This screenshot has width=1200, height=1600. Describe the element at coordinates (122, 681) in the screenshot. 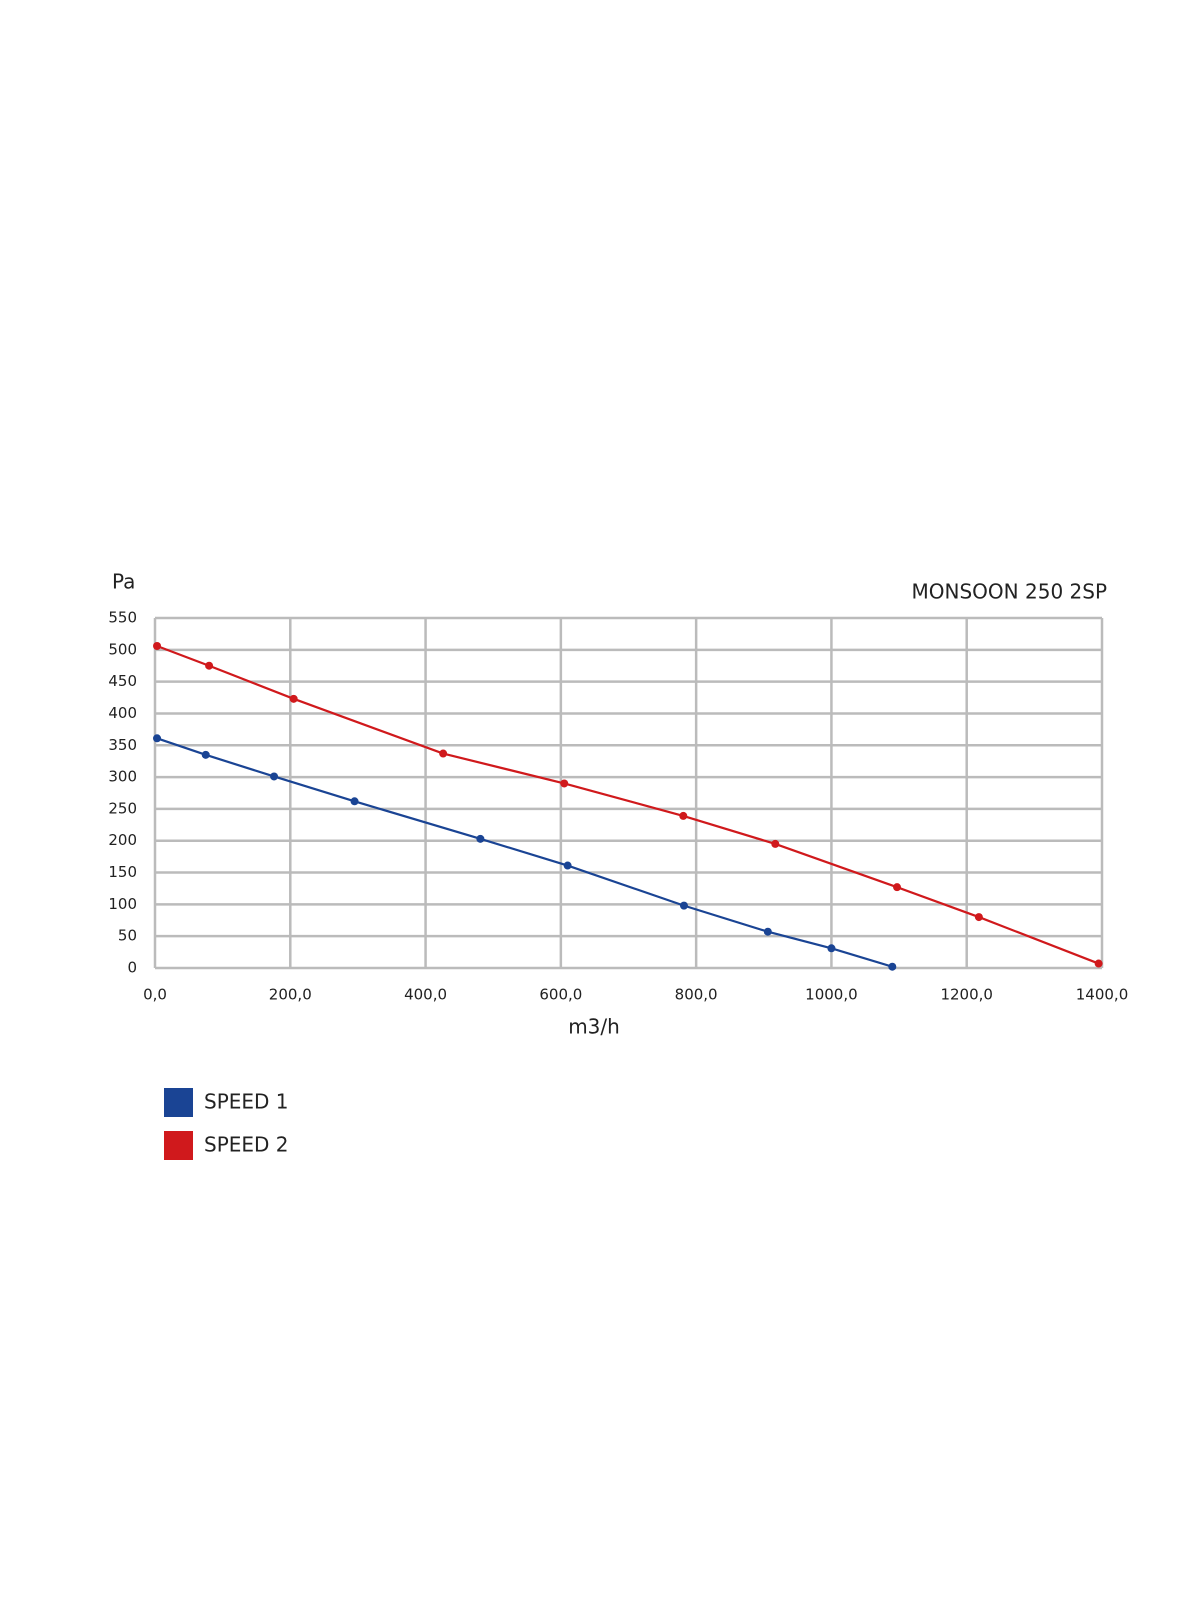

I see `y-tick-label: 450` at that location.